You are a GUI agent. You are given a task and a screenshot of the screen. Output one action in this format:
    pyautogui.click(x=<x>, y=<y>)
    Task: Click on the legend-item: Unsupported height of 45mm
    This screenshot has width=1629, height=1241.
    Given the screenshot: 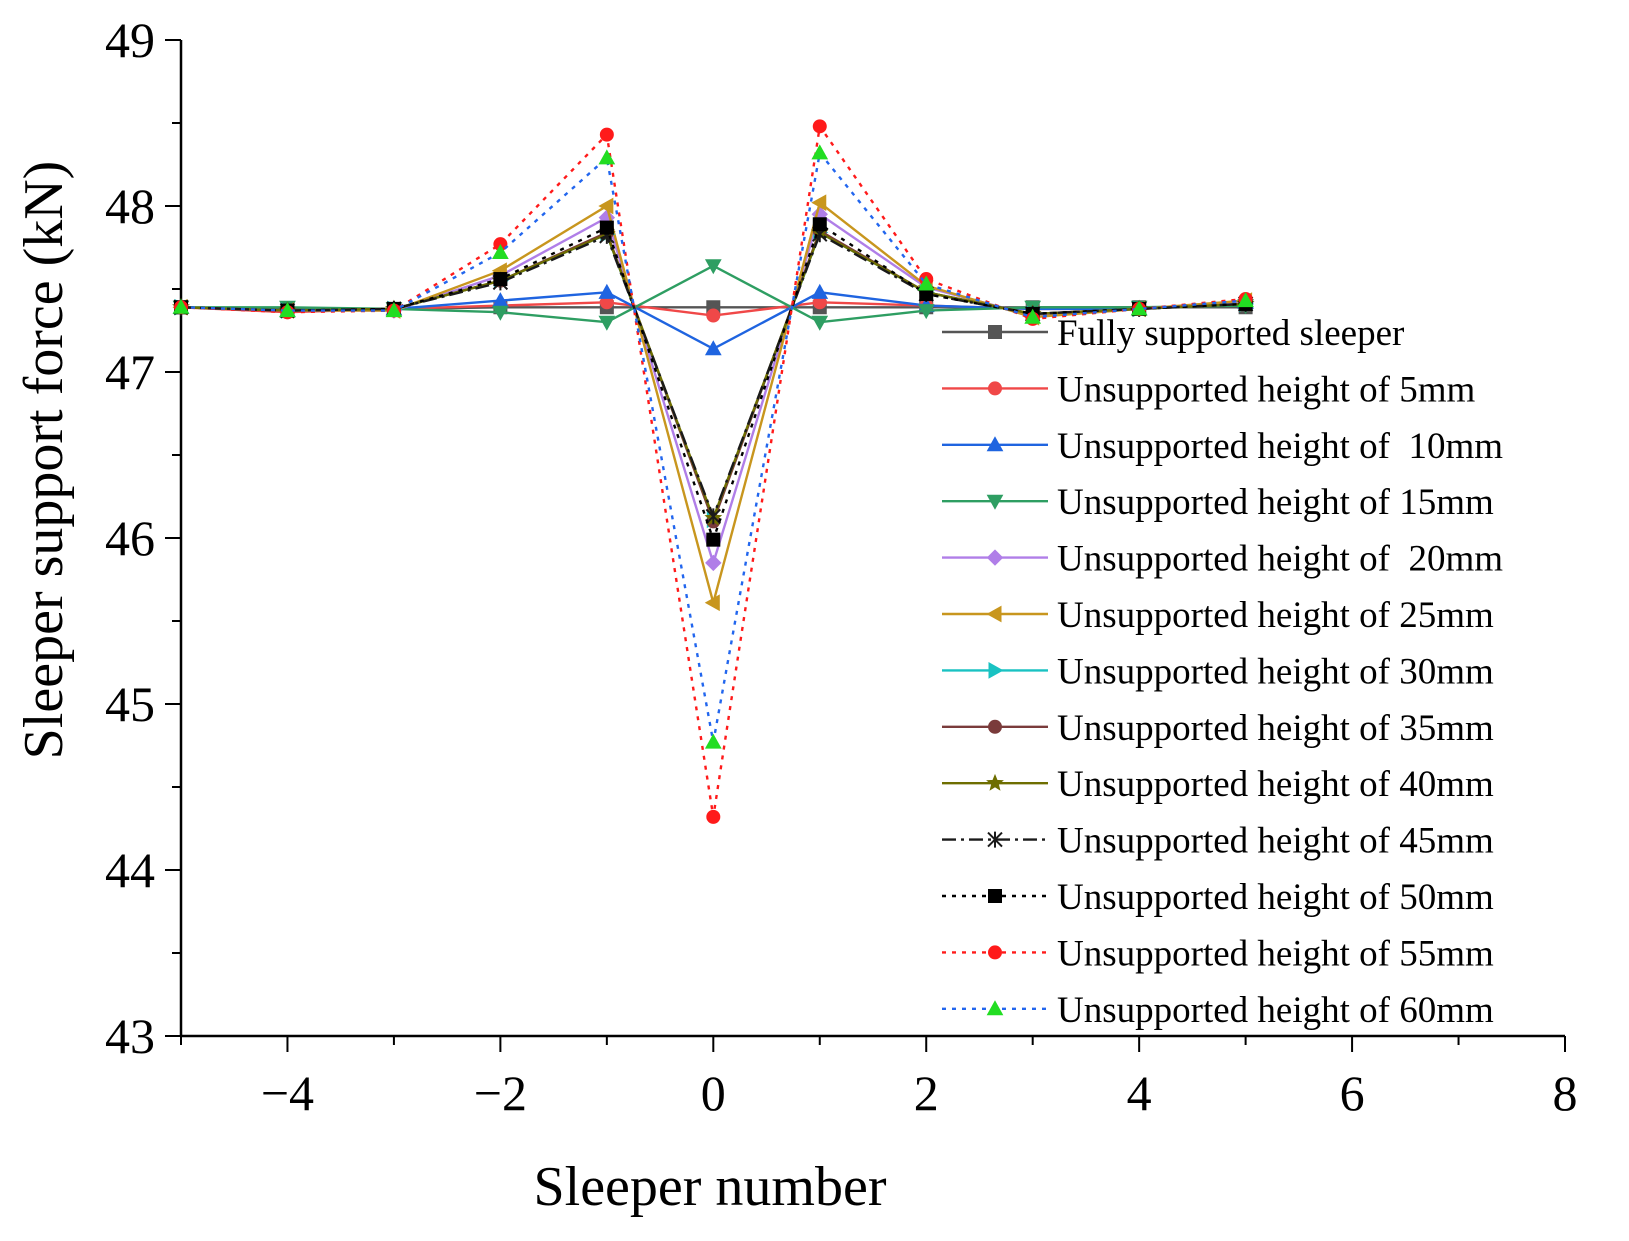 What is the action you would take?
    pyautogui.click(x=1218, y=841)
    